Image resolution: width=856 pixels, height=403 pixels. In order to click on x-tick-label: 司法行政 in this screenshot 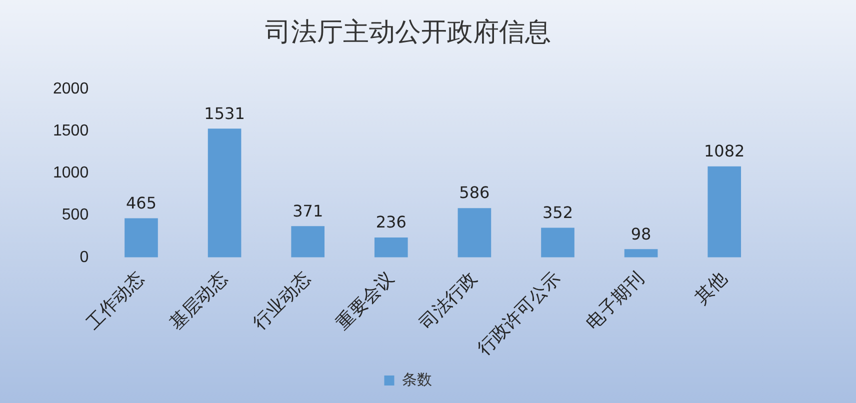, I will do `click(448, 301)`.